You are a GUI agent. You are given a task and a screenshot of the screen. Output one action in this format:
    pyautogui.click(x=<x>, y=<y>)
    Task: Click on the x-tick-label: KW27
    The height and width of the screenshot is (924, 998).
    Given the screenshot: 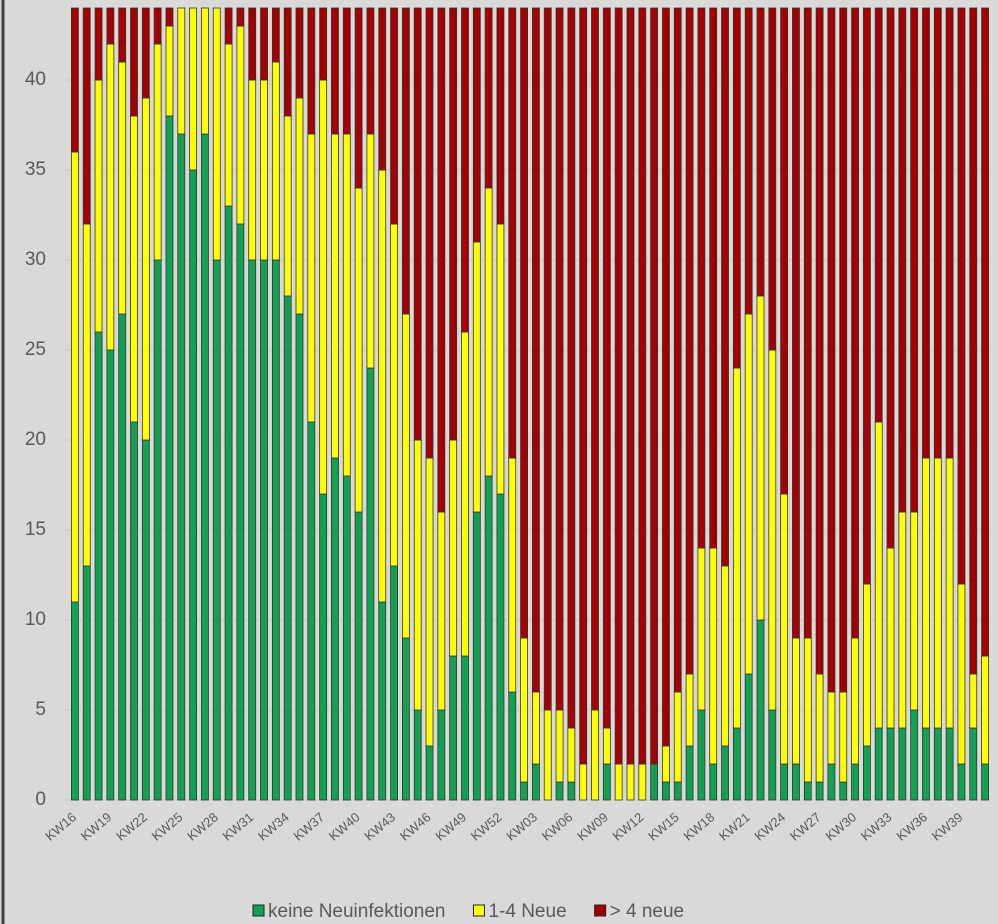 What is the action you would take?
    pyautogui.click(x=805, y=826)
    